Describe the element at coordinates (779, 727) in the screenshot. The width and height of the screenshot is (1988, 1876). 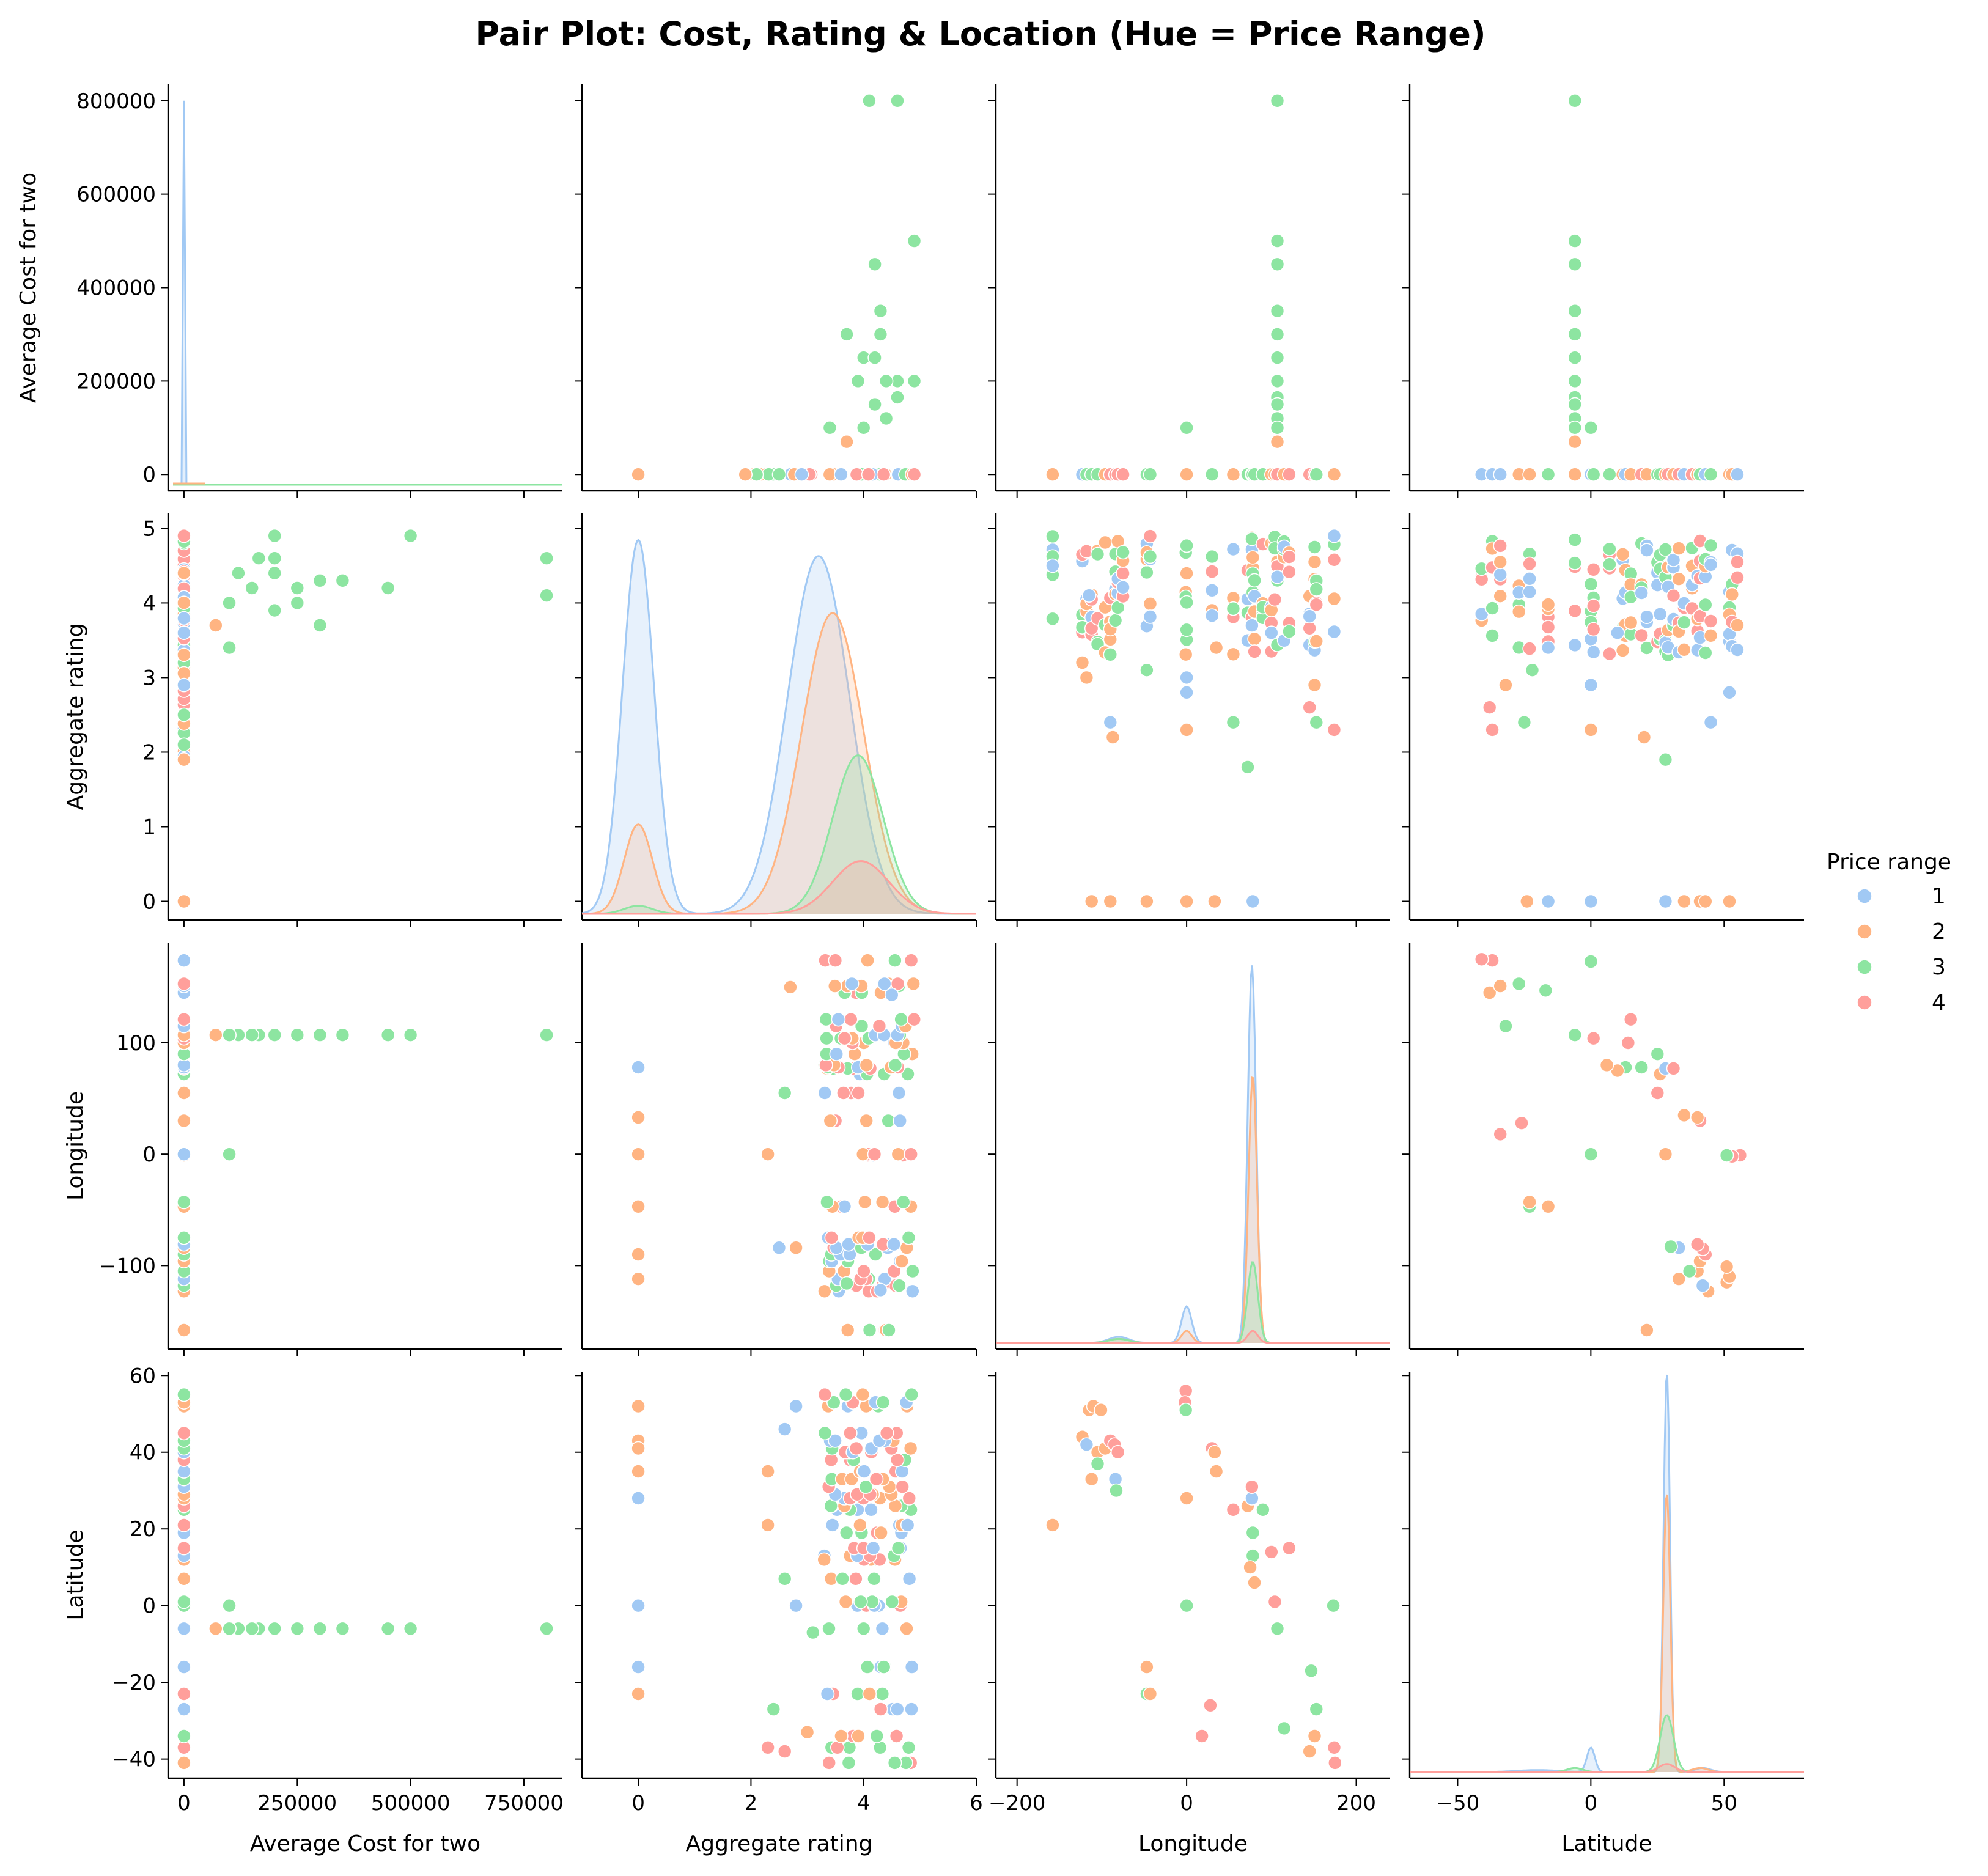
I see `kde-curve` at that location.